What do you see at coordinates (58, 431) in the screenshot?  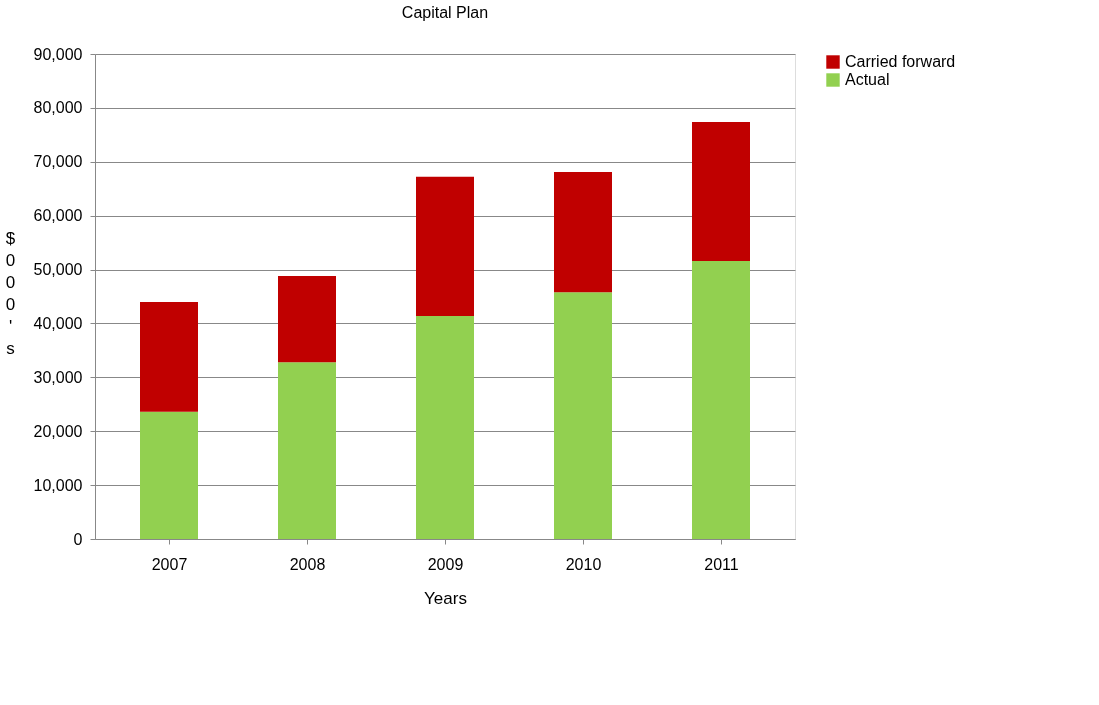 I see `y-tick-label: 20,000` at bounding box center [58, 431].